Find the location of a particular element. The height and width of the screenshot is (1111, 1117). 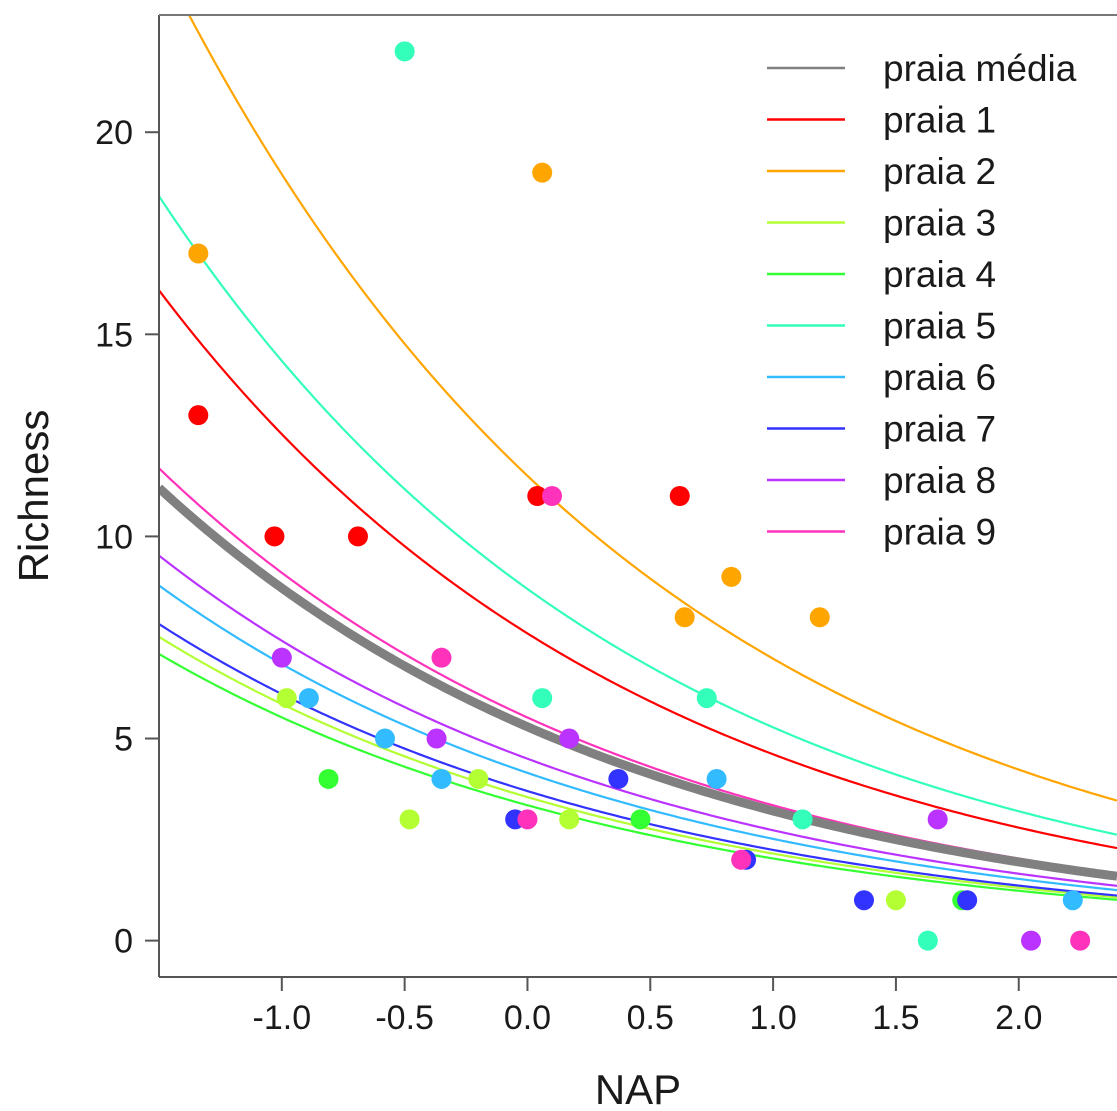

legend-label-praia-7: praia 7 is located at coordinates (939, 429).